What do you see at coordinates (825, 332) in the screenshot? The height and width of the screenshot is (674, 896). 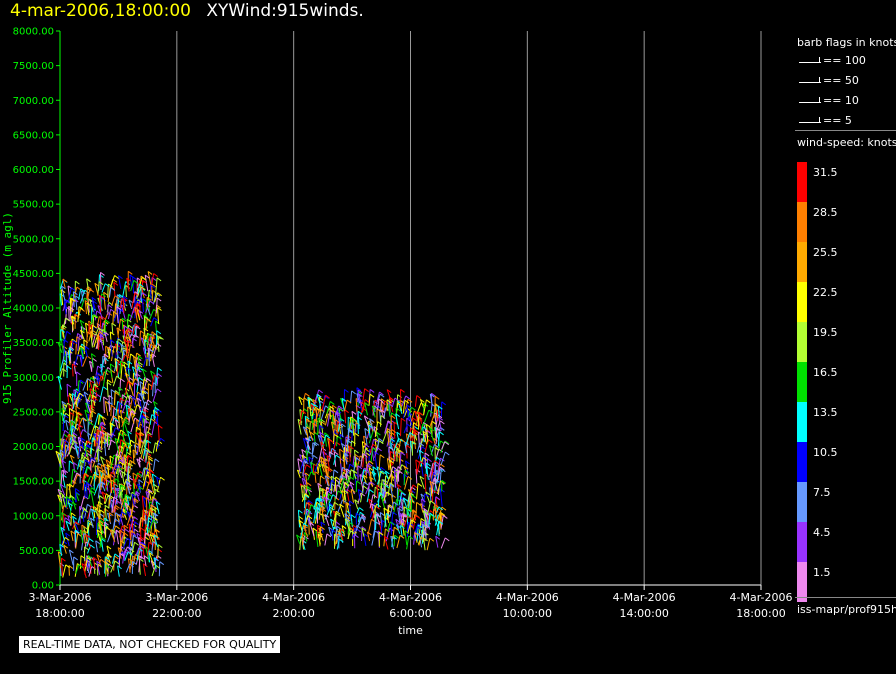 I see `colorbar-label: 19.5` at bounding box center [825, 332].